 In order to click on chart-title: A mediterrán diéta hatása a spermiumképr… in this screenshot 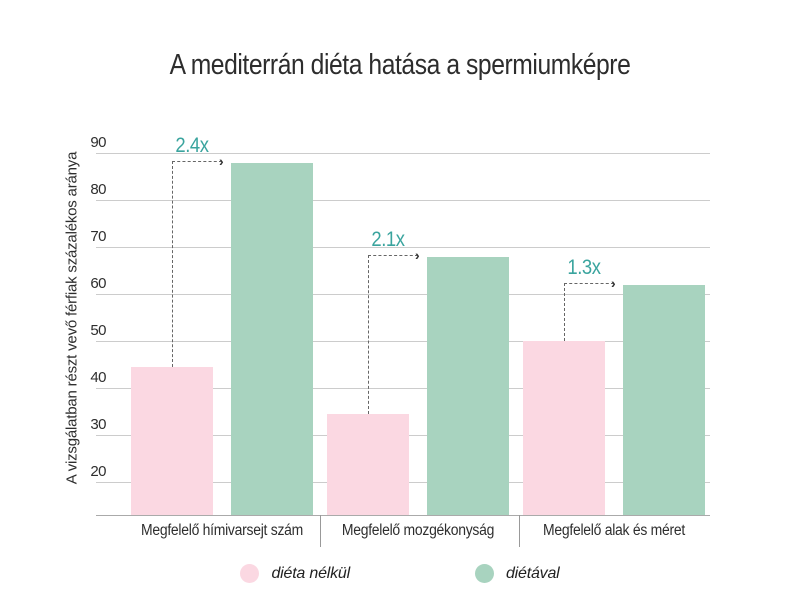, I will do `click(400, 65)`.